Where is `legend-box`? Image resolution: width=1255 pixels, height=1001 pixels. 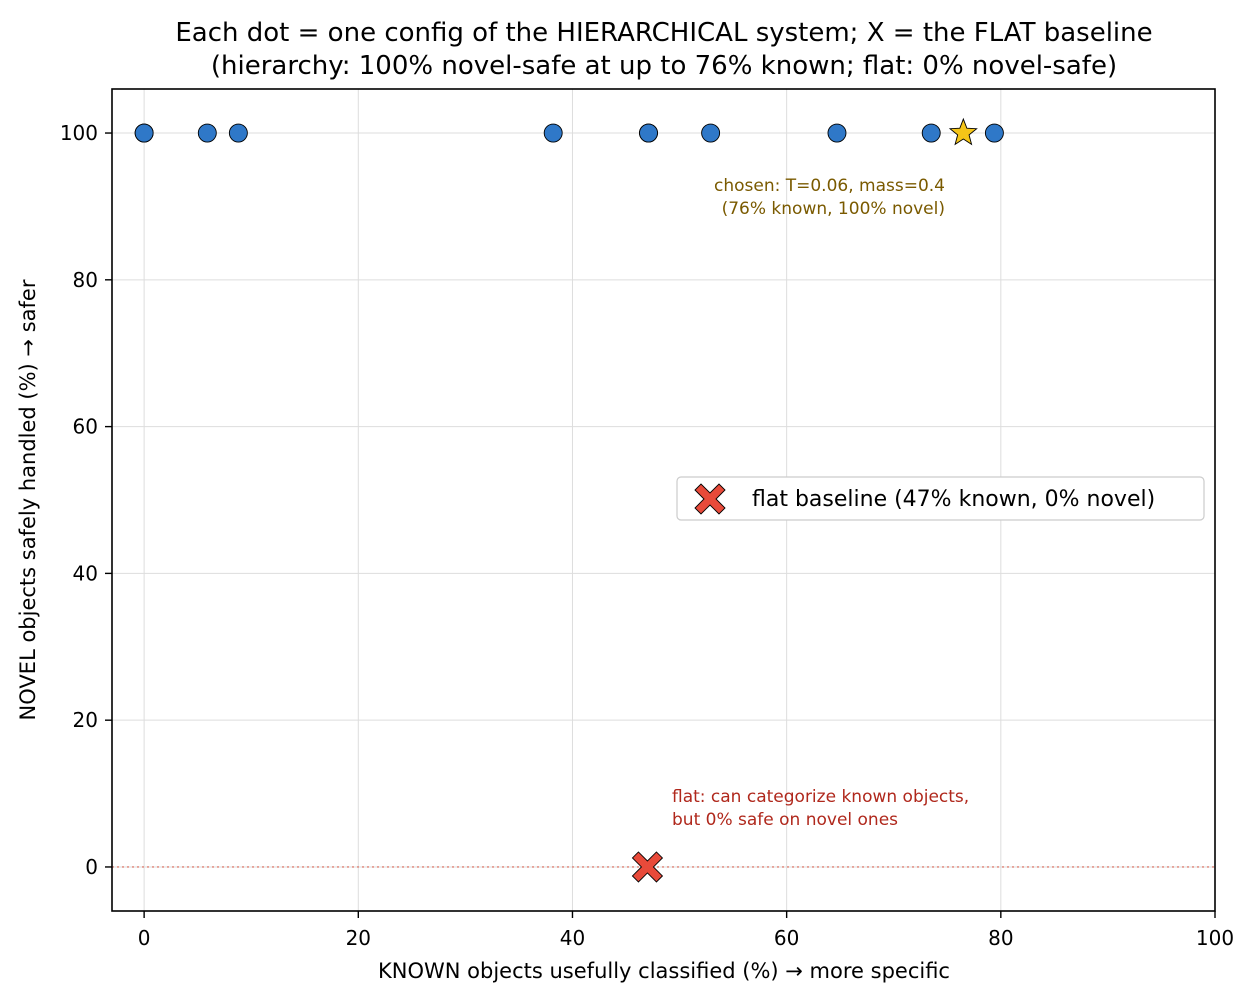 legend-box is located at coordinates (940, 498).